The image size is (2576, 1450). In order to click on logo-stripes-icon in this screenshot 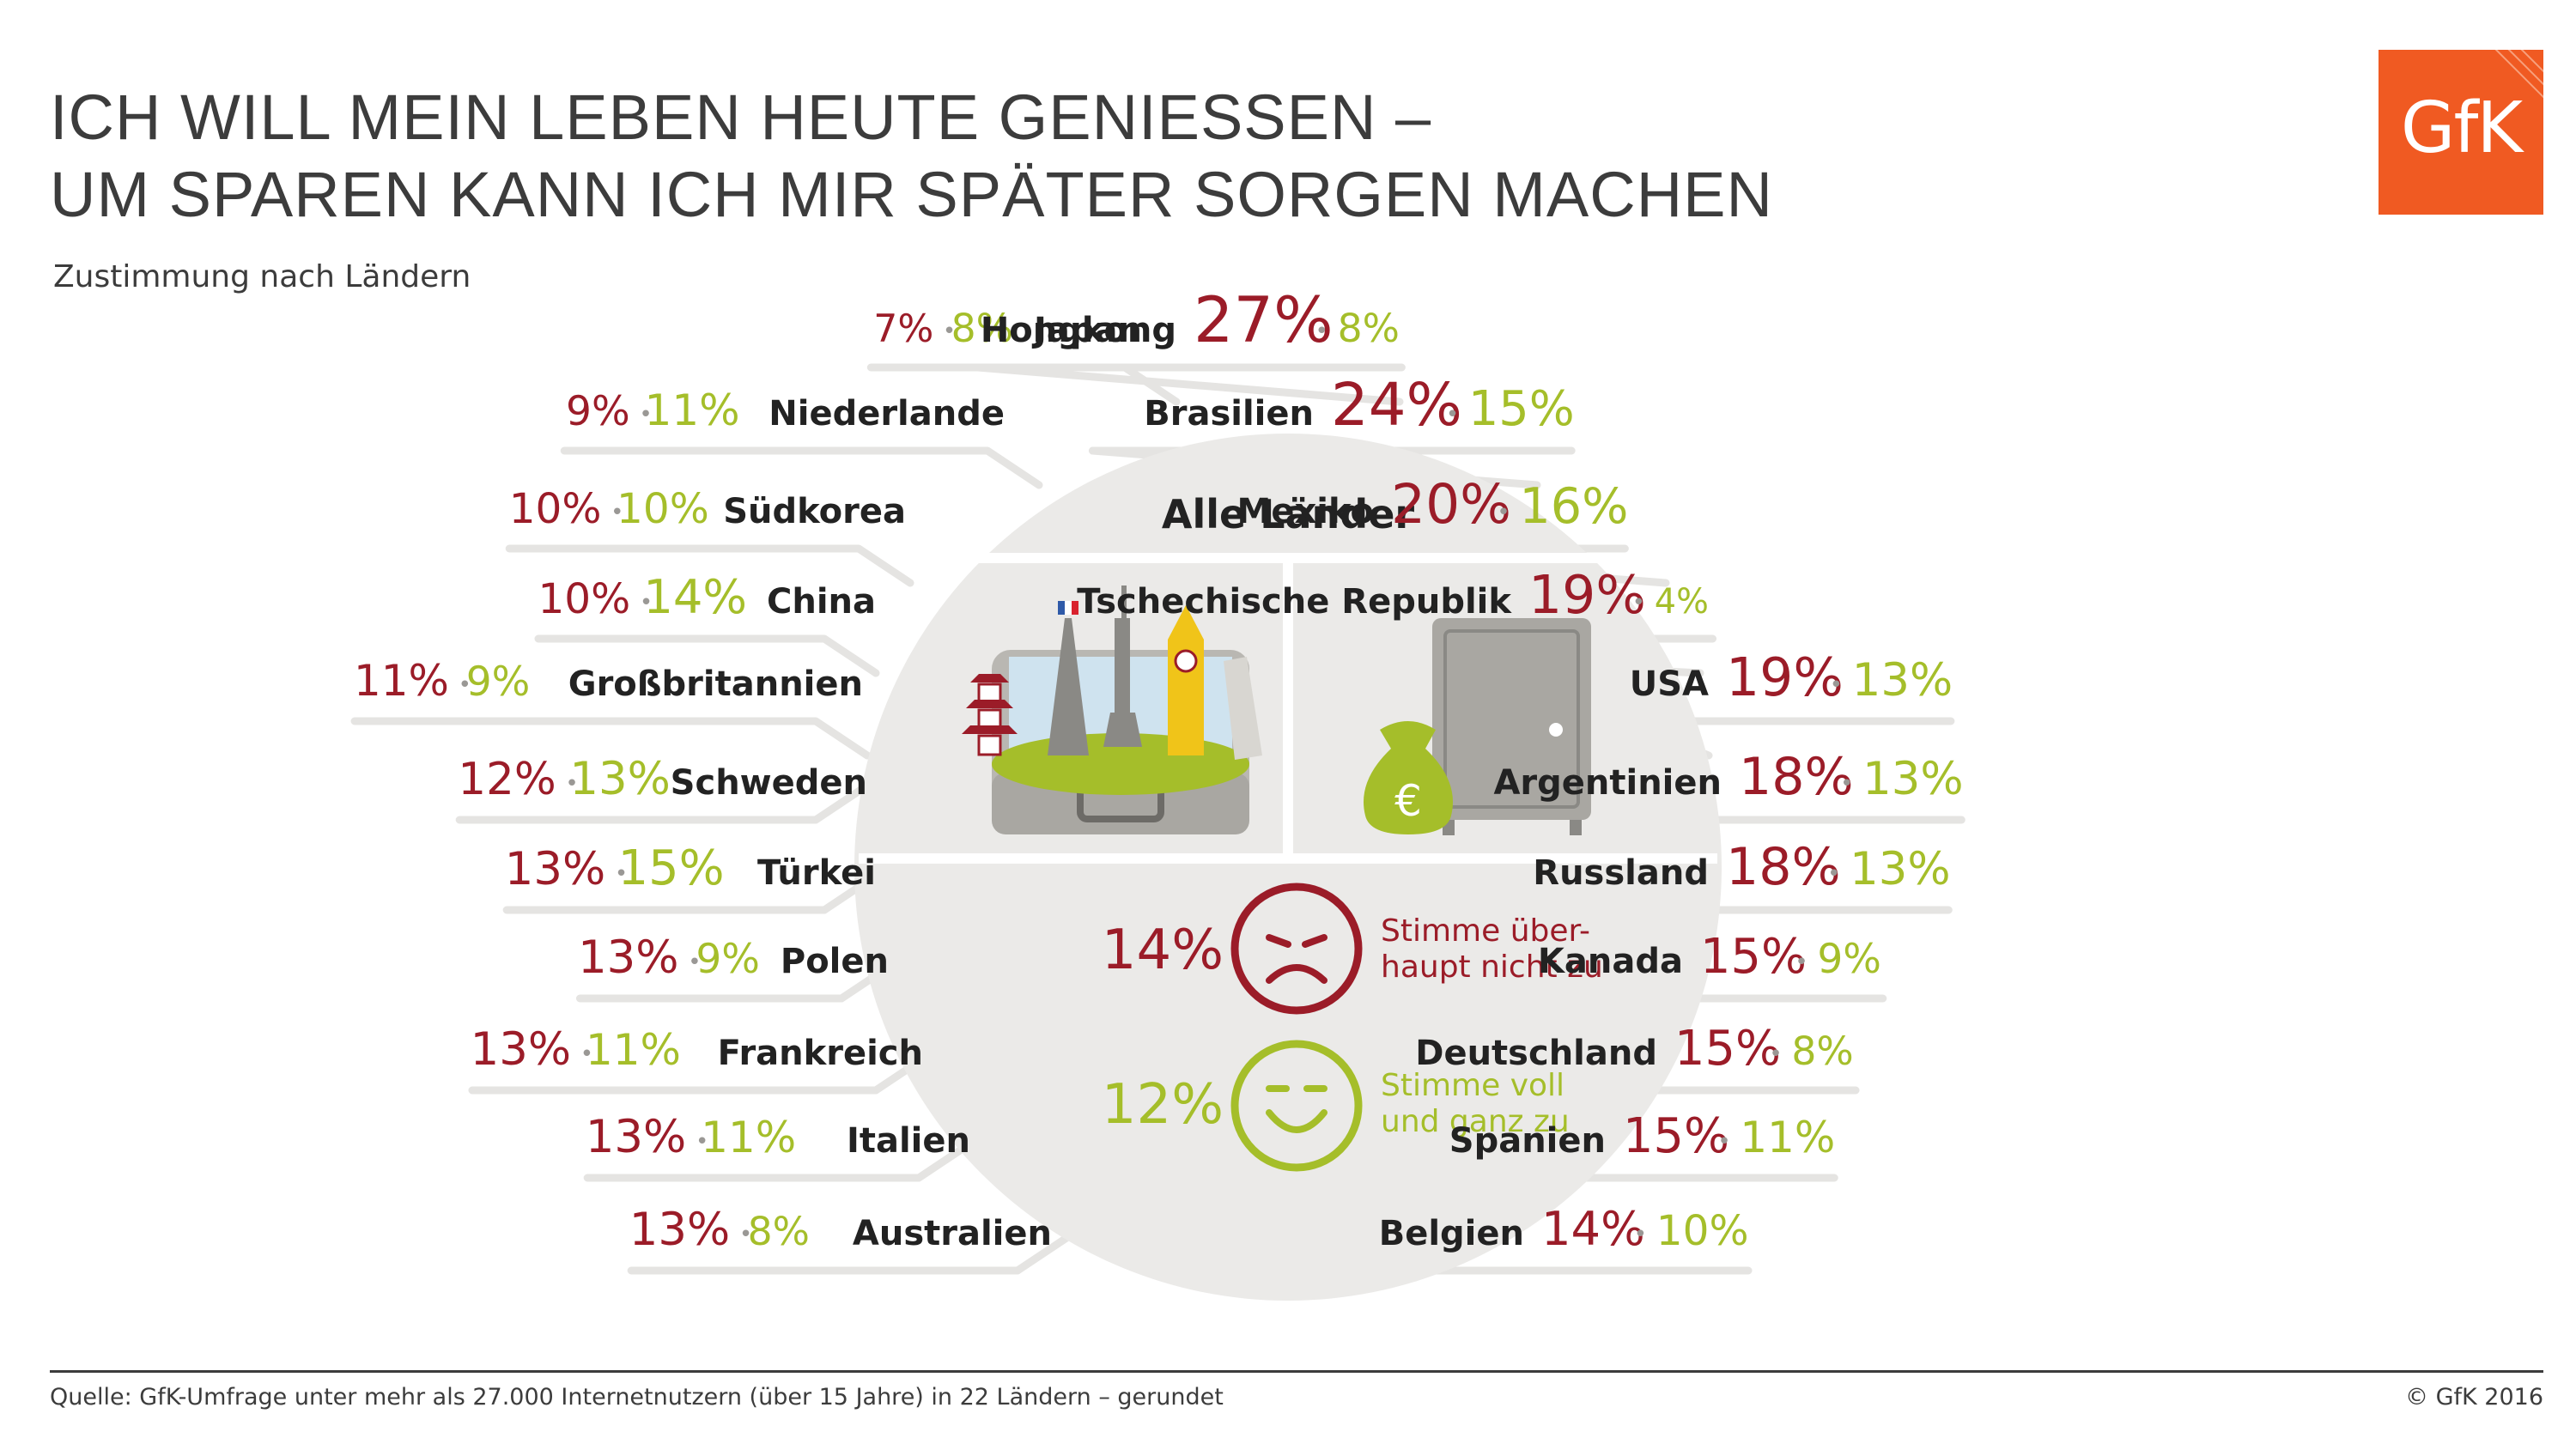, I will do `click(2518, 74)`.